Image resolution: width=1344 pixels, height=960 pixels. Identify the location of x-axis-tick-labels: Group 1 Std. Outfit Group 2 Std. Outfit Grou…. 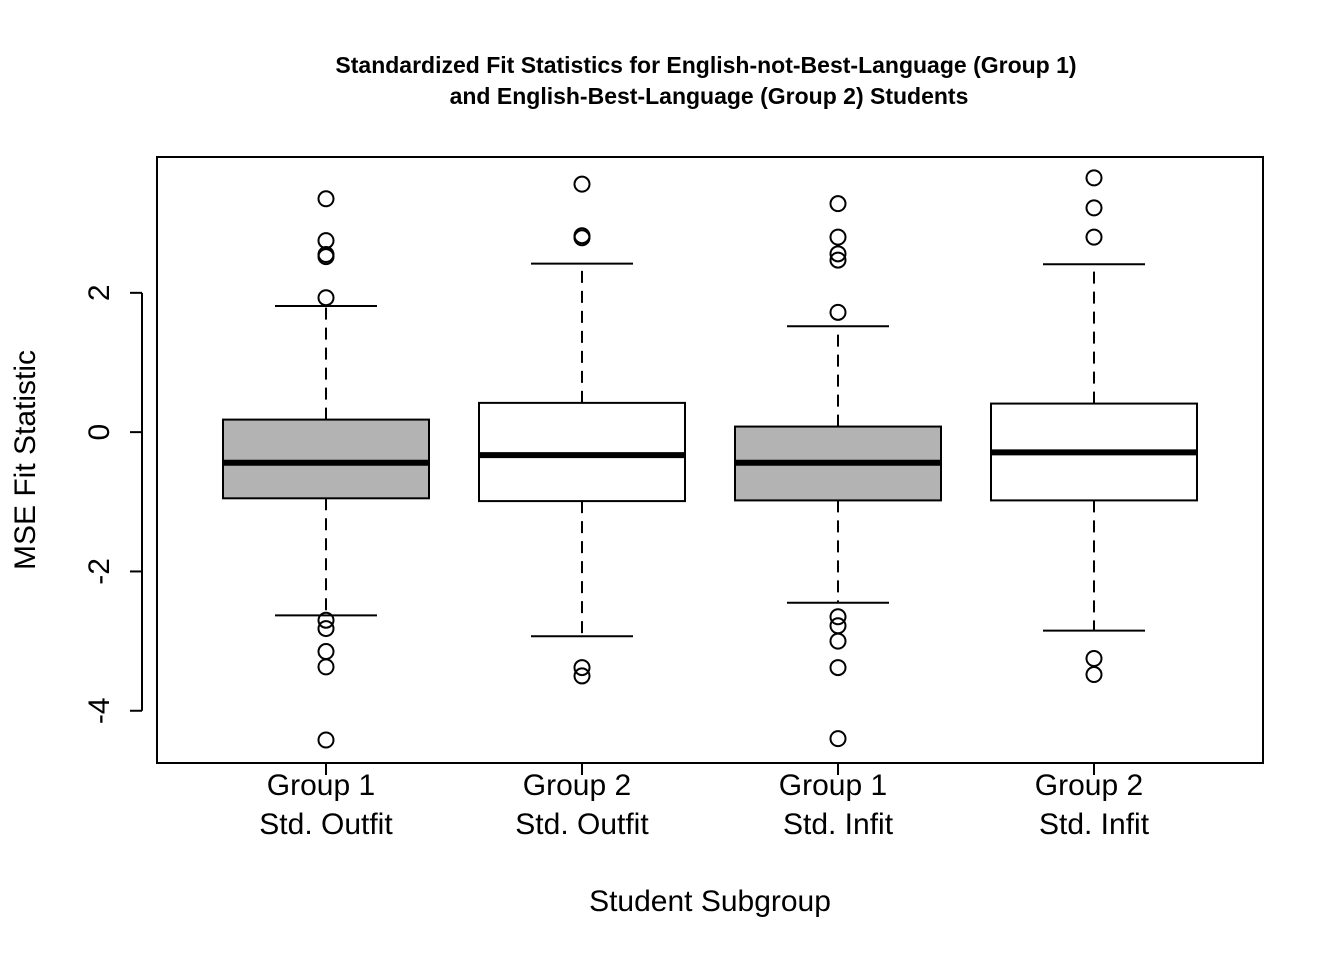
(704, 801).